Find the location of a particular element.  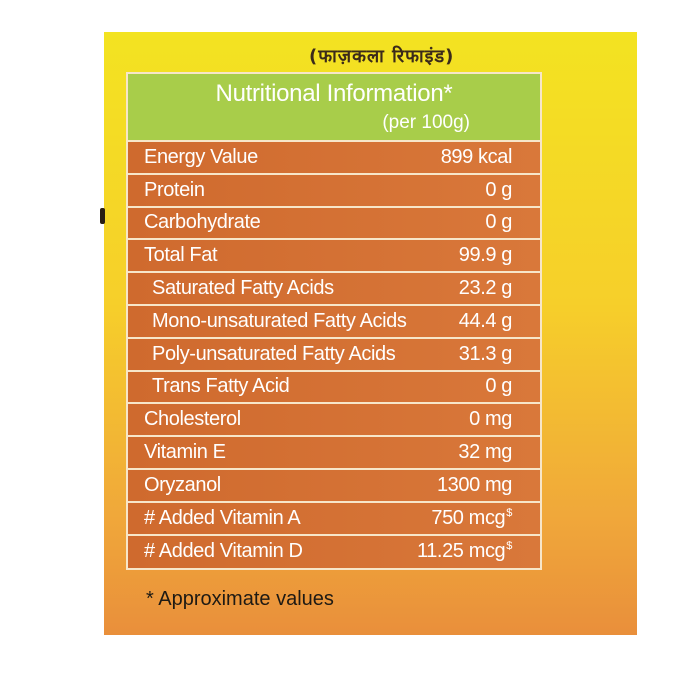

row-label: Vitamin E is located at coordinates (185, 452).